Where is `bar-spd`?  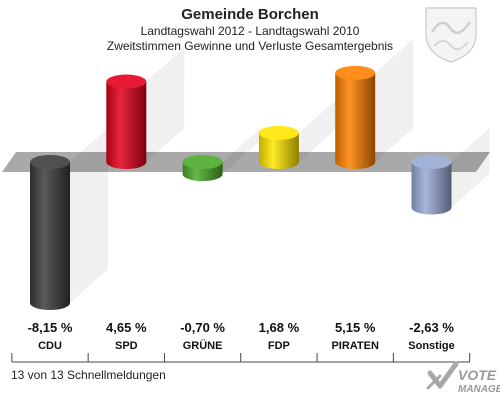 bar-spd is located at coordinates (145, 108).